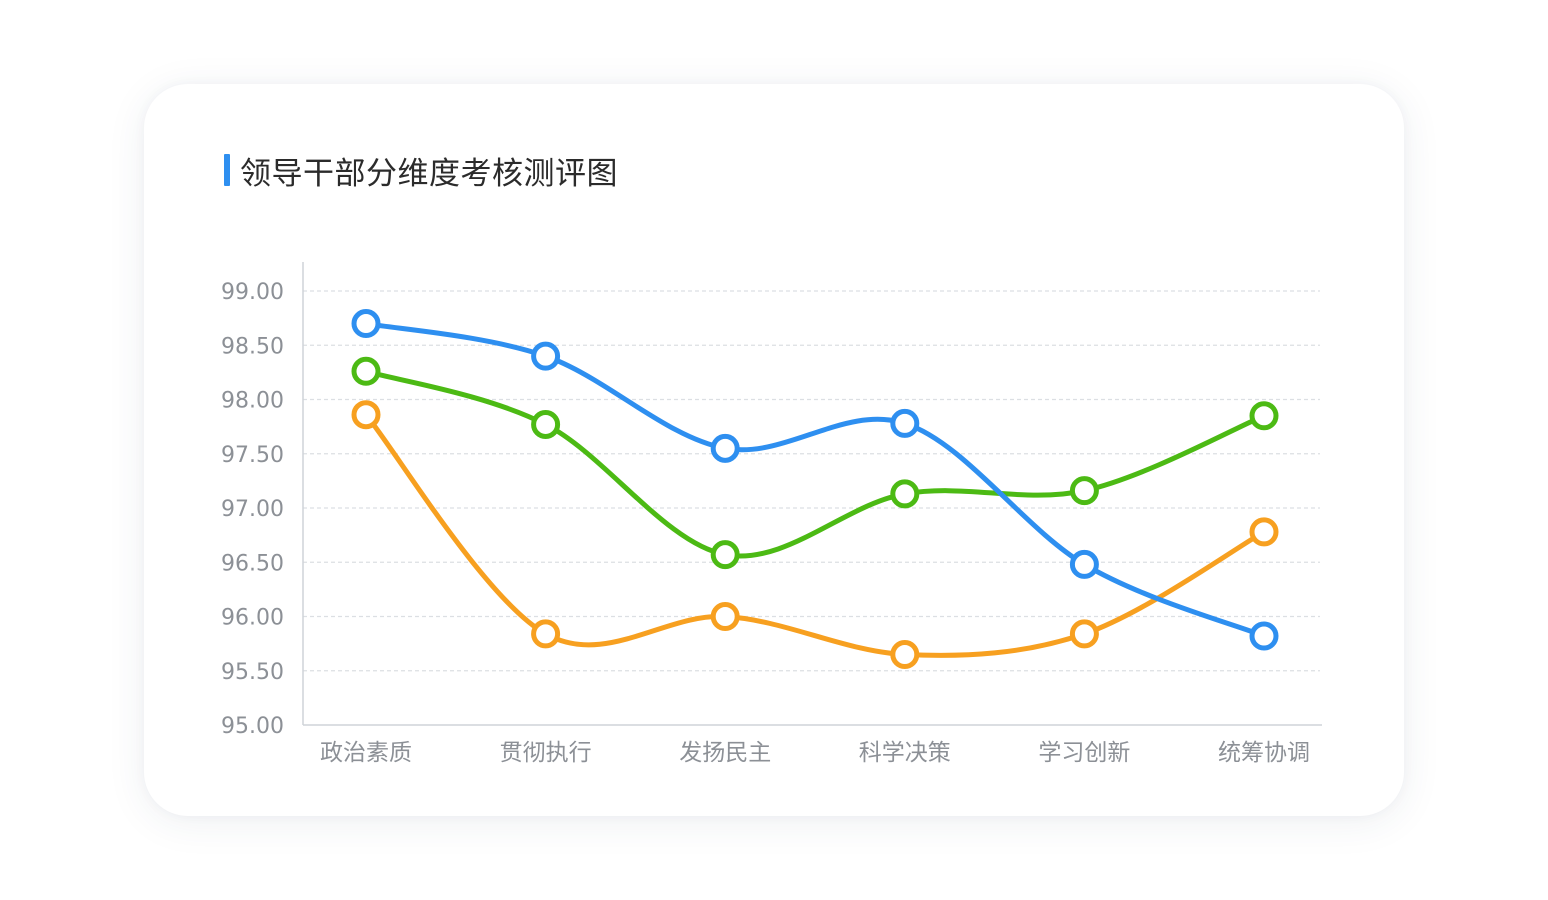  I want to click on chart-title-group: 领导干部分维度考核测评图, so click(421, 171).